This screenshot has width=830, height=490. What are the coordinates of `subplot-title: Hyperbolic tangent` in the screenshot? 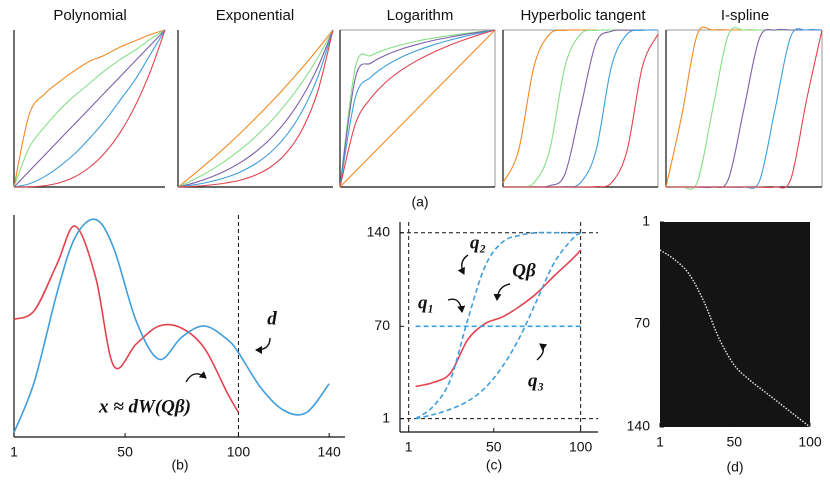 It's located at (583, 15).